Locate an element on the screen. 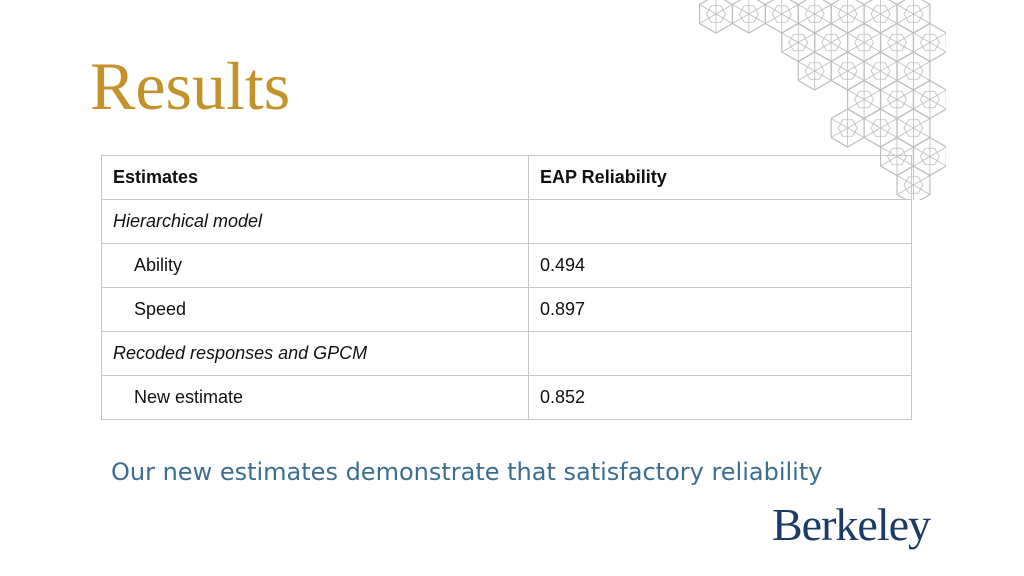 This screenshot has height=576, width=1024. table-row: New estimate 0.852 is located at coordinates (506, 397).